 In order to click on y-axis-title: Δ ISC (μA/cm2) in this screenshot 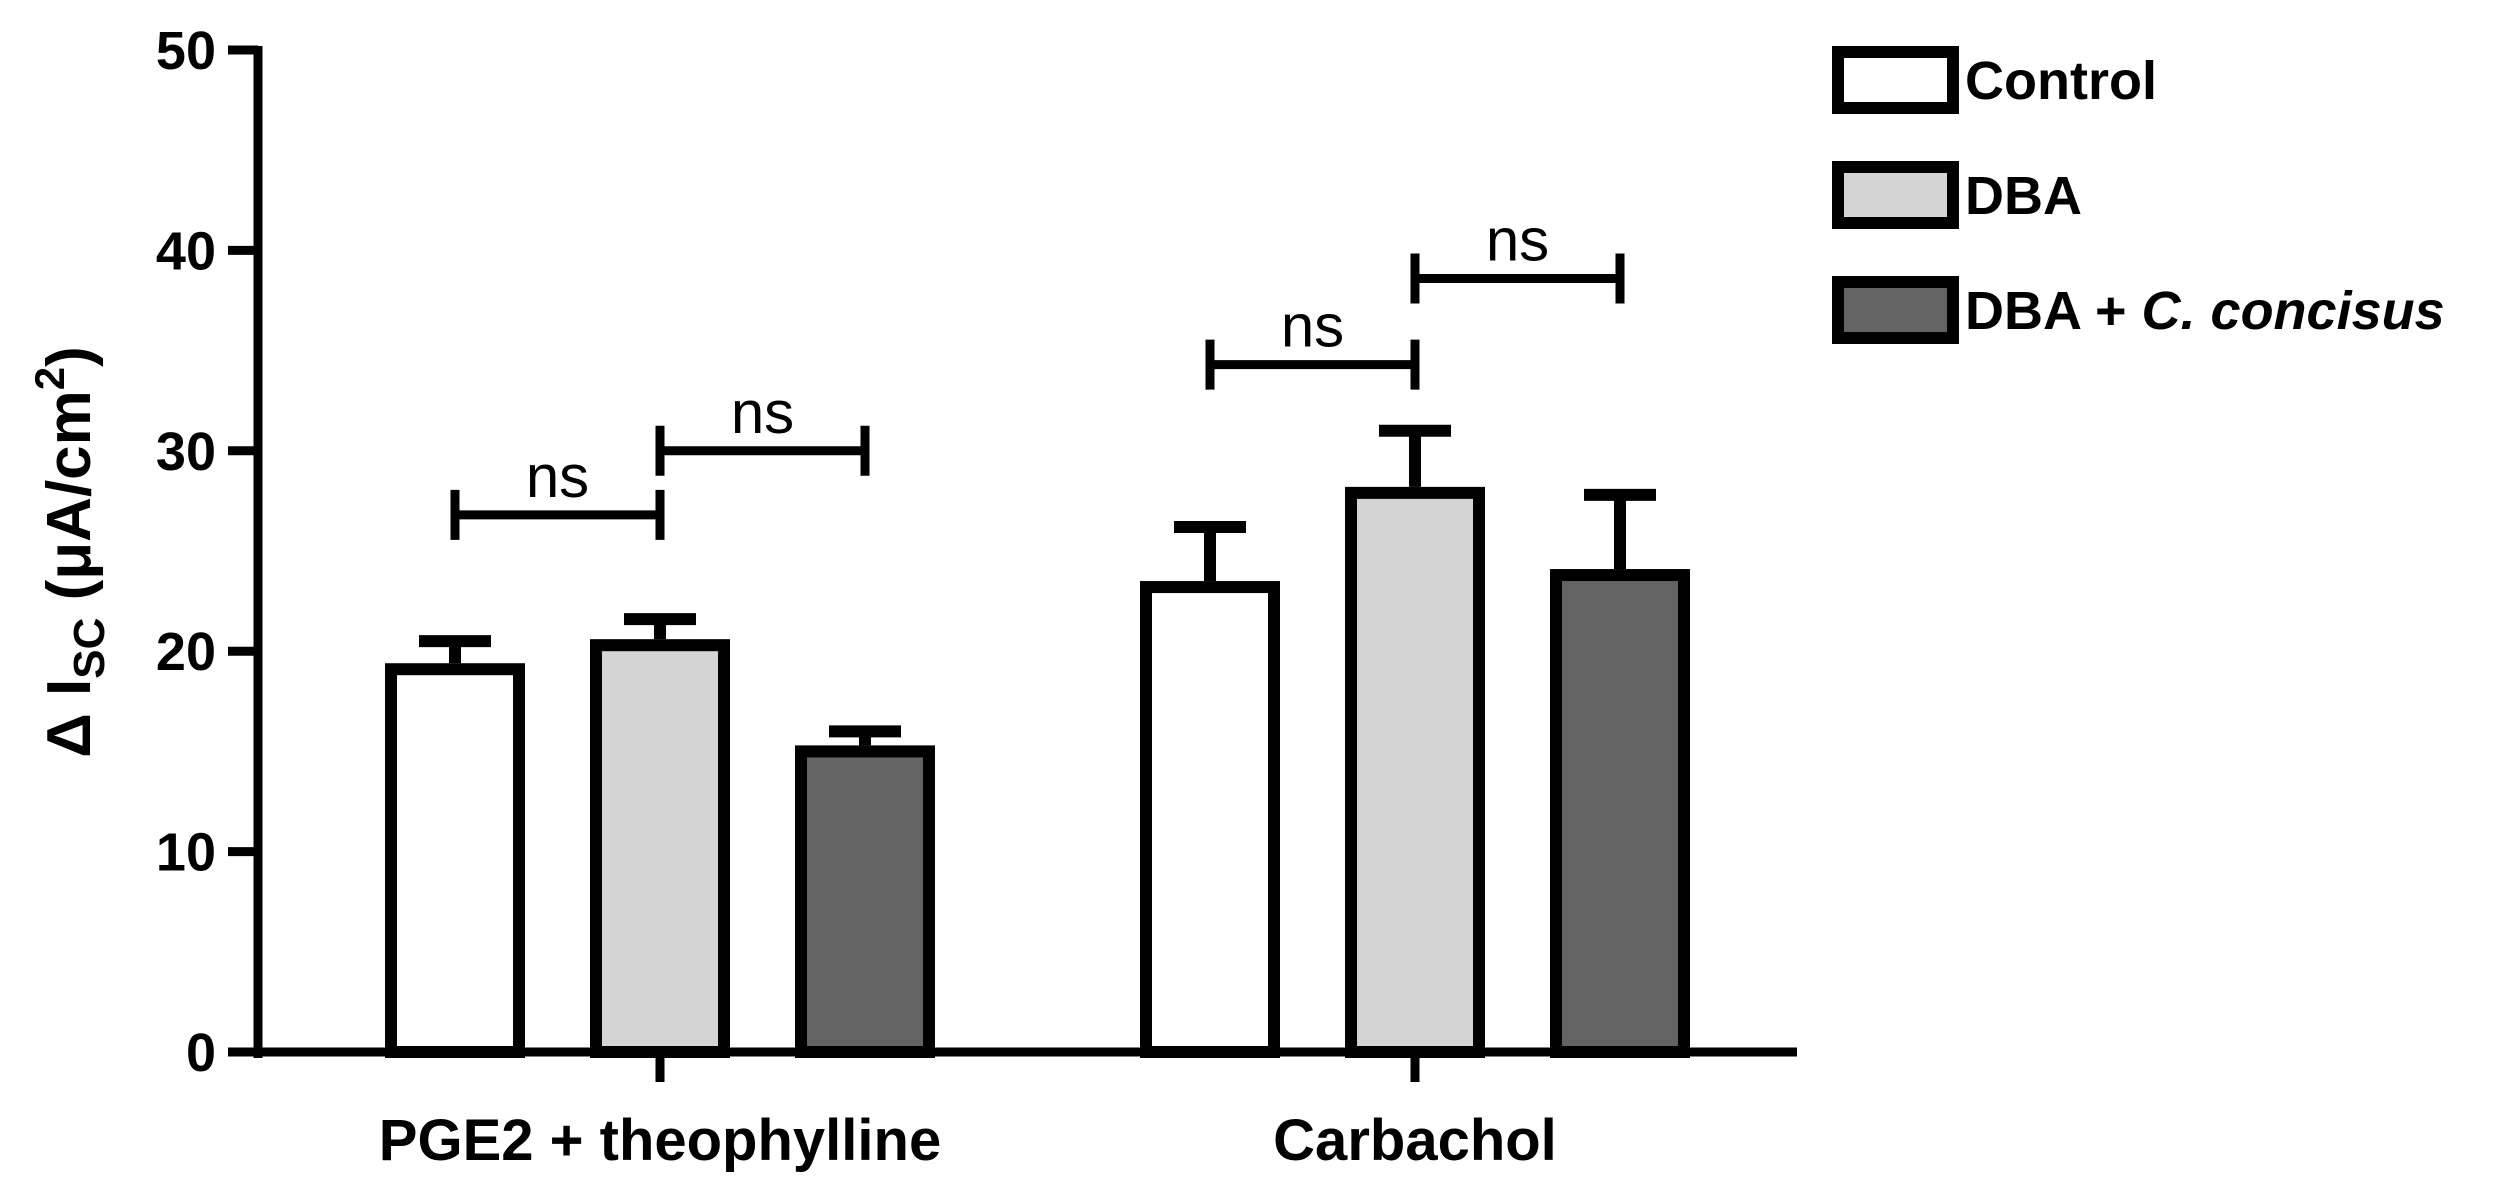, I will do `click(70, 552)`.